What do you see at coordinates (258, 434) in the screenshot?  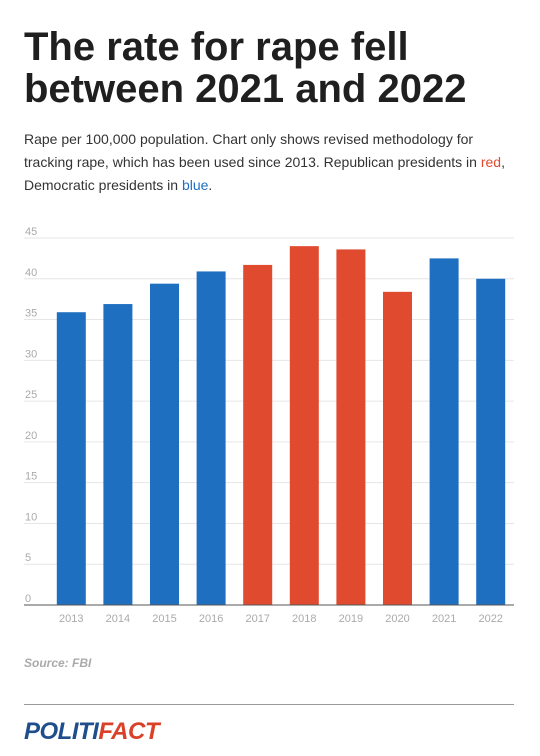 I see `bar-2017` at bounding box center [258, 434].